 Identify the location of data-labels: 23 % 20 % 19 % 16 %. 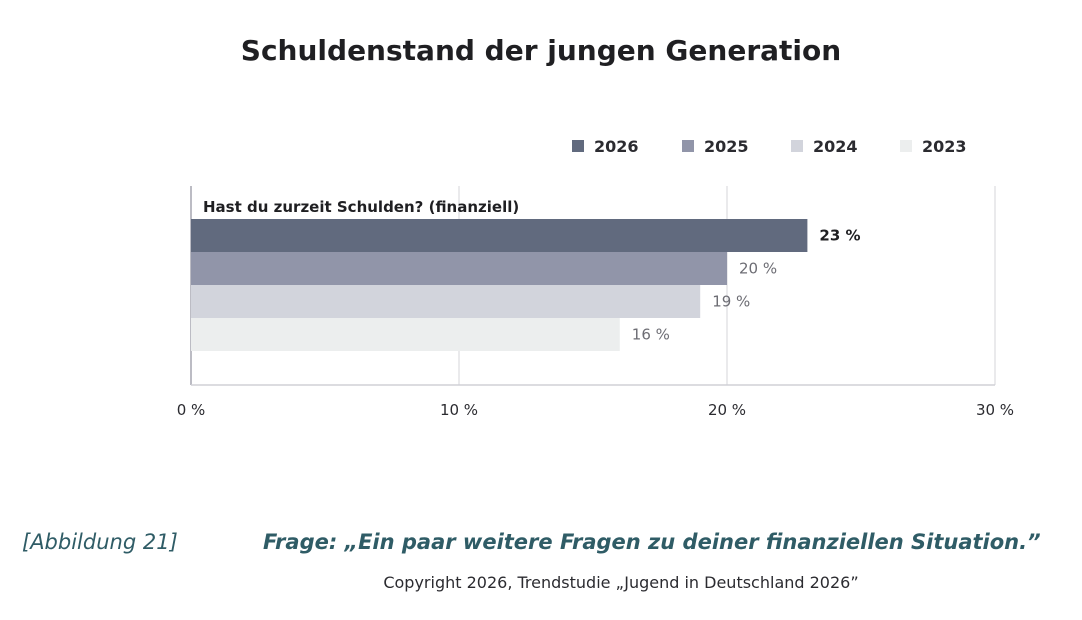
(746, 285).